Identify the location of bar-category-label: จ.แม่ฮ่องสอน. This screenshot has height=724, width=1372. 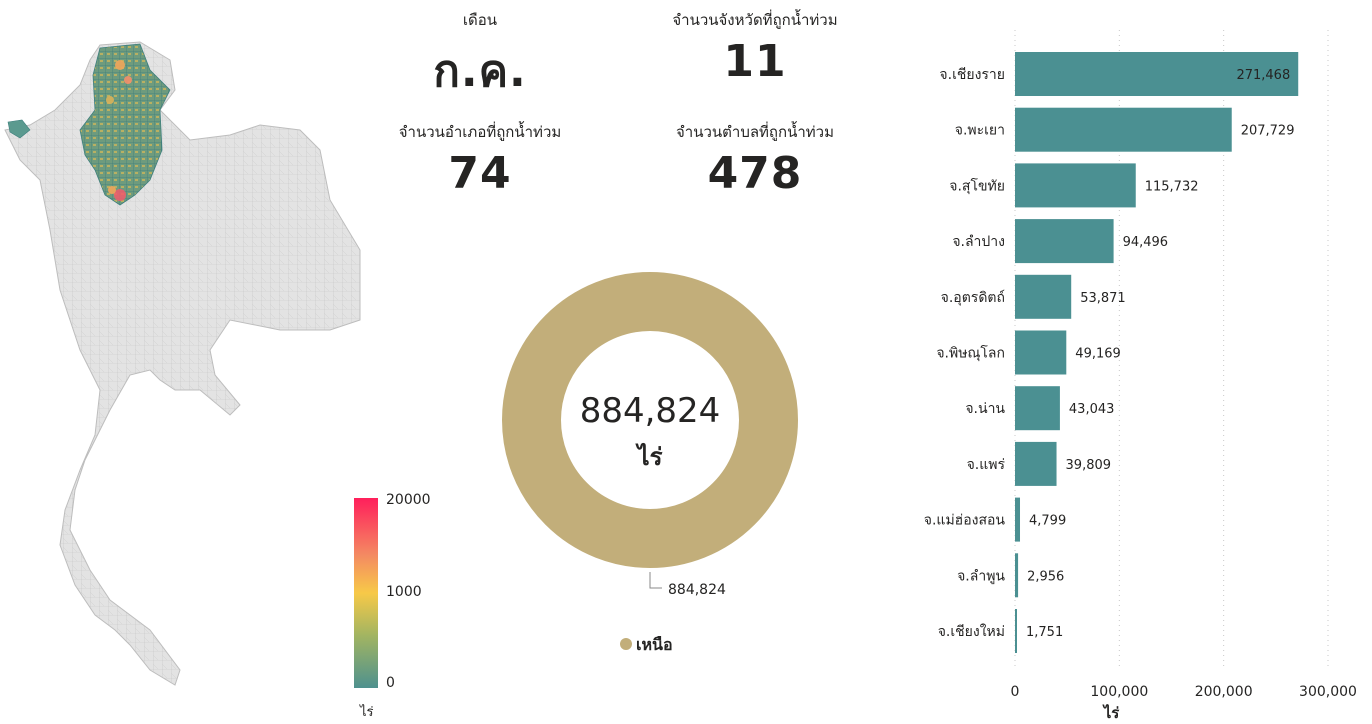
(965, 521).